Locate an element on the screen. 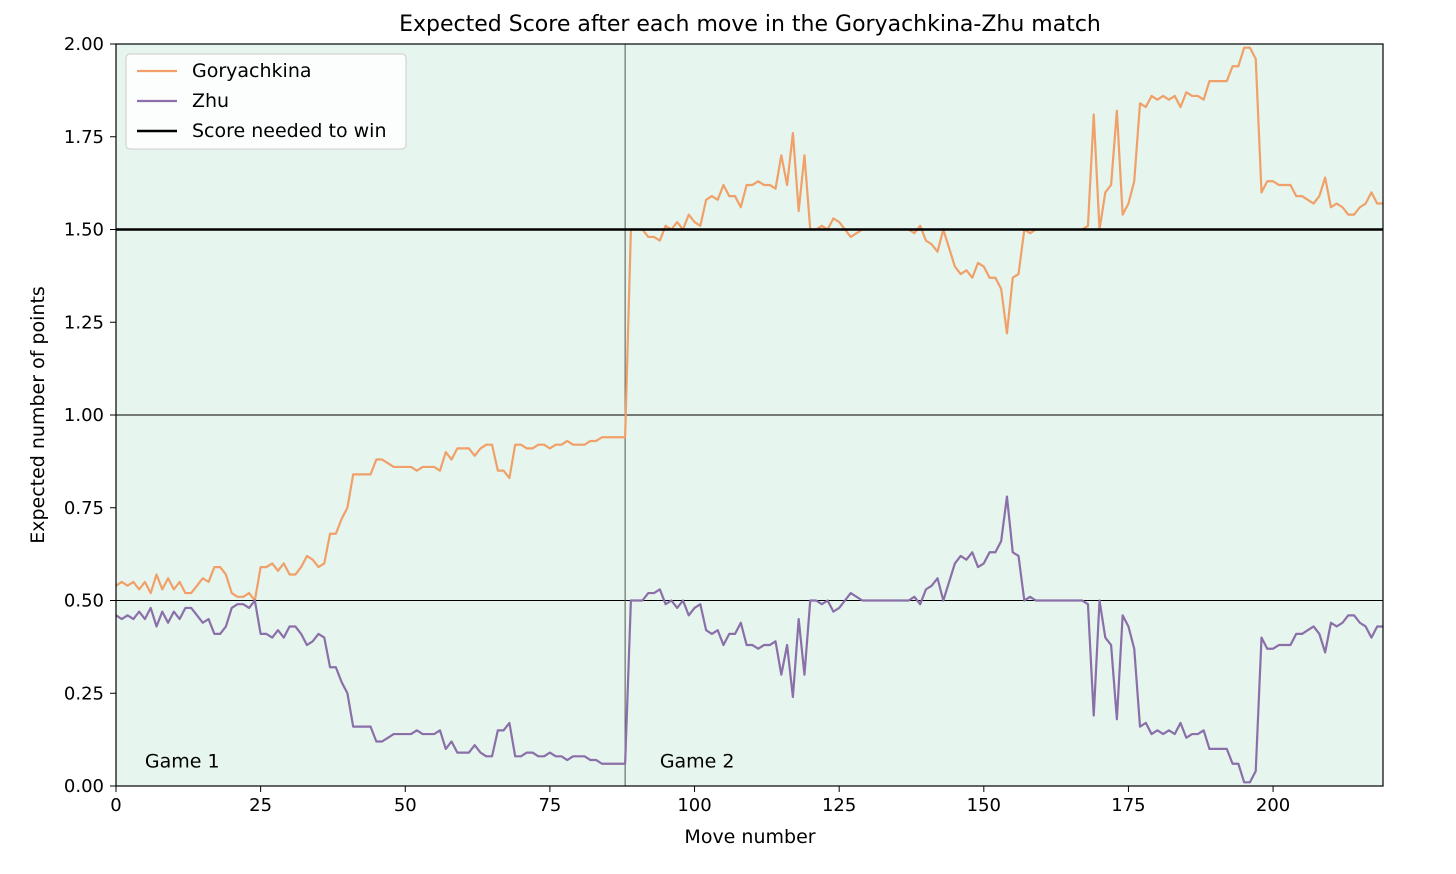 The image size is (1456, 874). y-tick-label: 0.25 is located at coordinates (84, 693).